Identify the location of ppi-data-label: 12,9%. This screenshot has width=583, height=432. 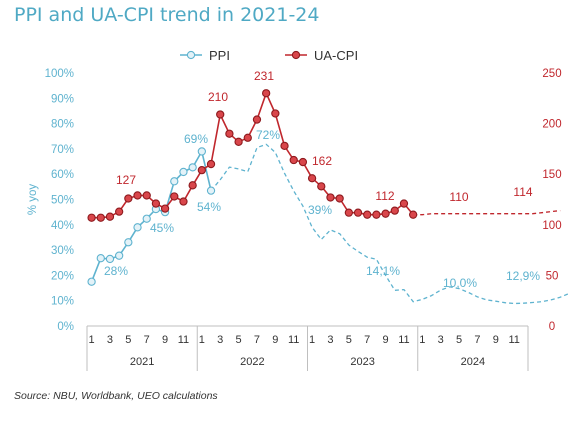
(523, 276).